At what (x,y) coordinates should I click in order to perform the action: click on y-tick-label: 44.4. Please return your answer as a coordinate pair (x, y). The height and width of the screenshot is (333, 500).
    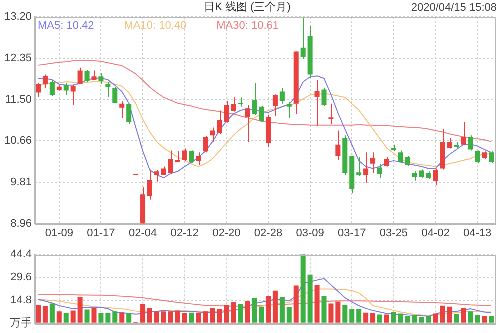
    Looking at the image, I should click on (21, 254).